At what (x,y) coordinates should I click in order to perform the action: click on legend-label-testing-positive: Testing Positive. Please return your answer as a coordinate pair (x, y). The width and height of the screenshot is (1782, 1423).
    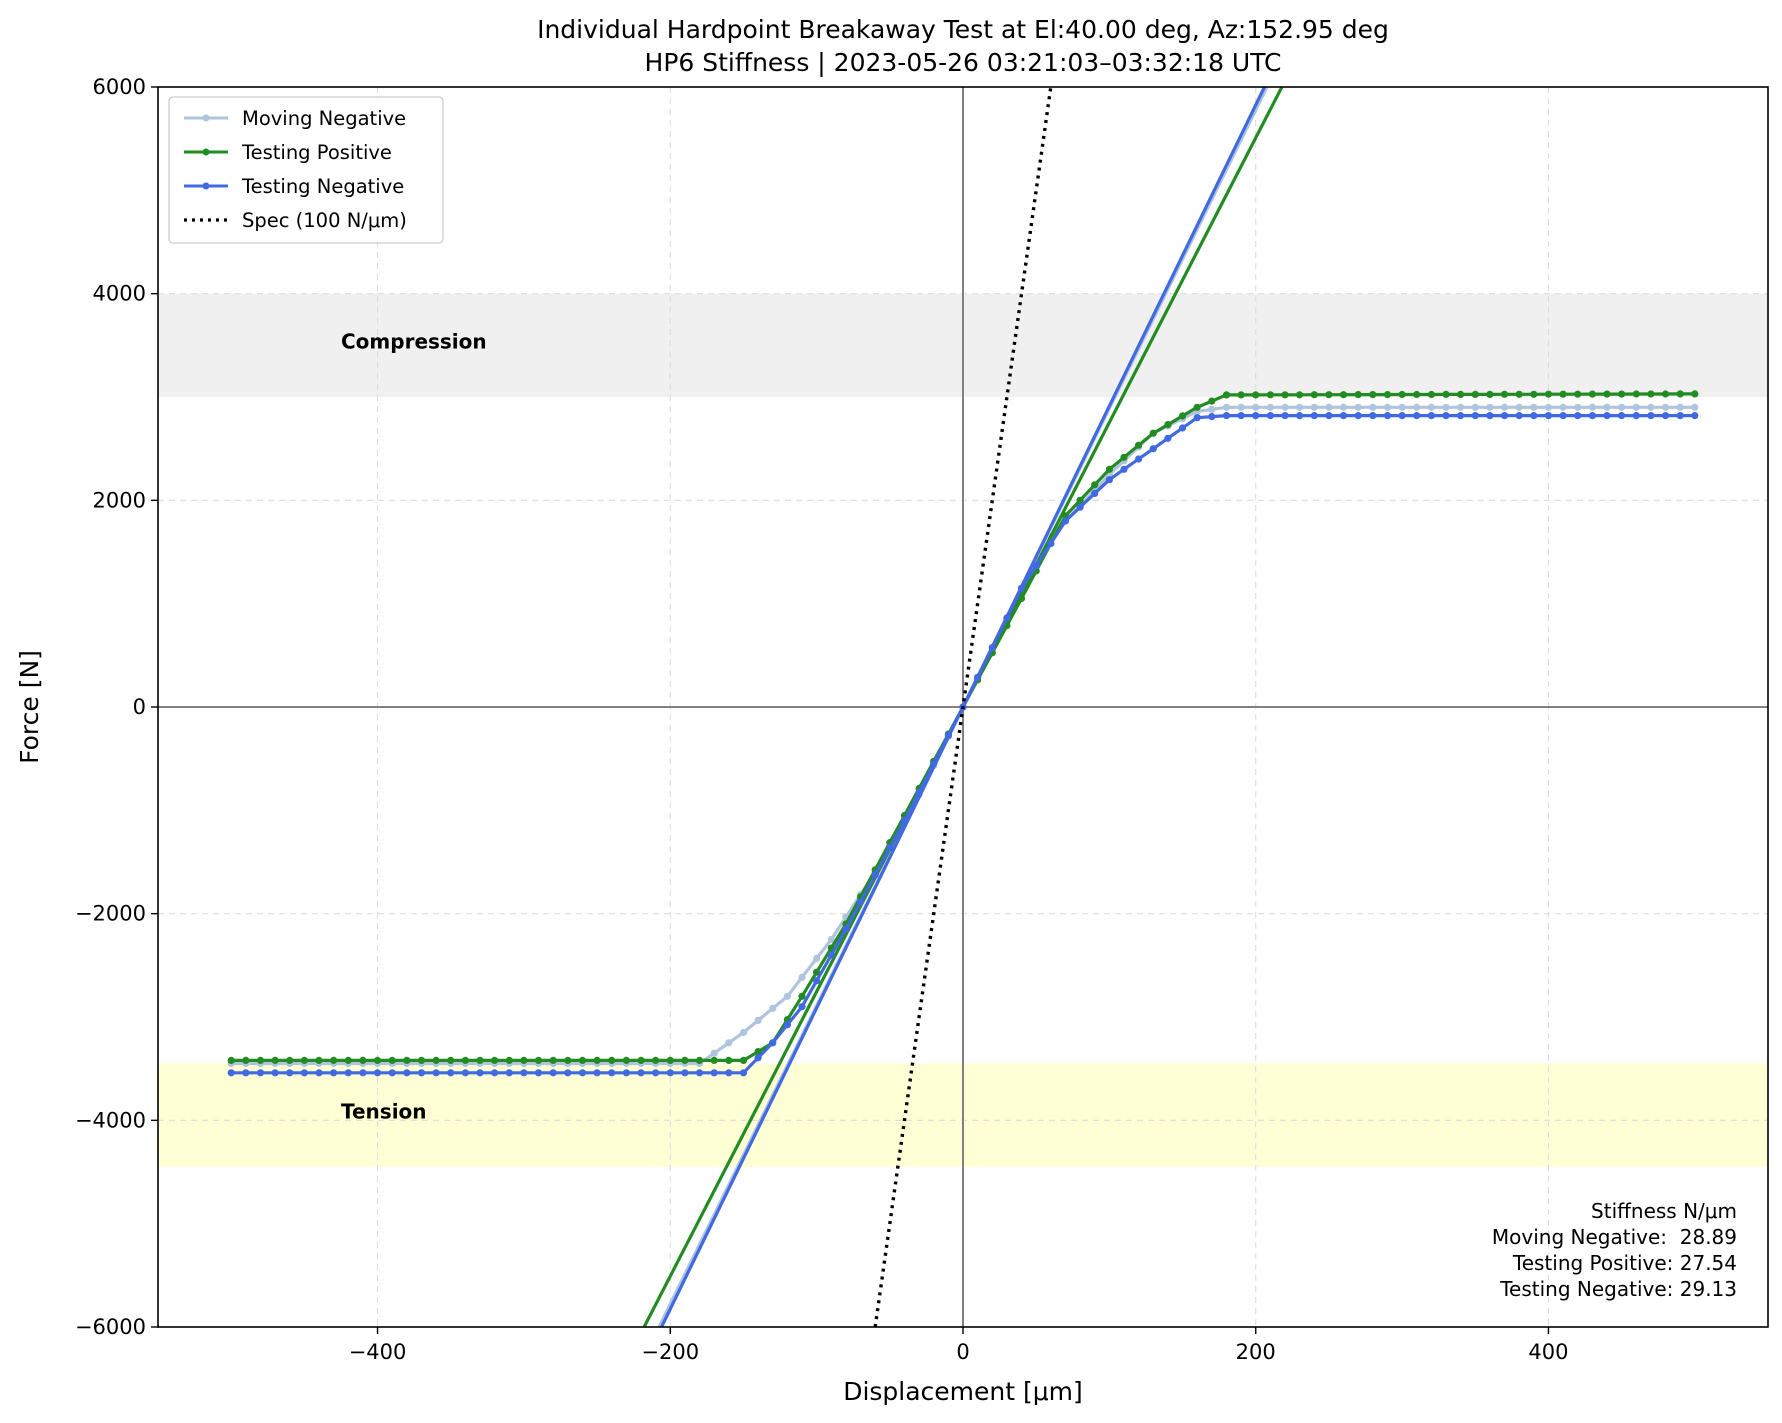
    Looking at the image, I should click on (316, 152).